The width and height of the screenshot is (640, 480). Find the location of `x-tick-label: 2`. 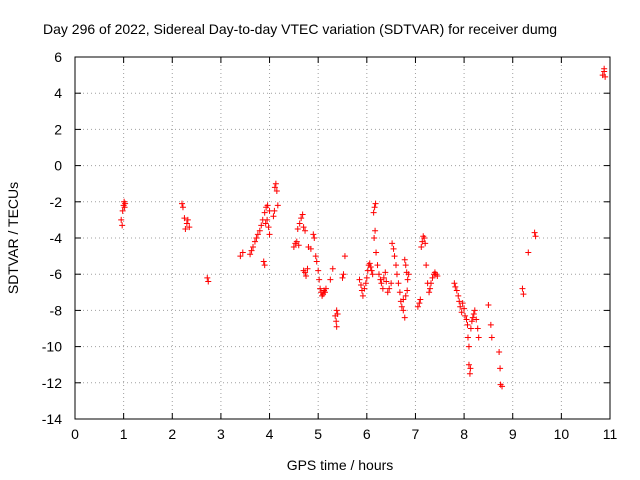

x-tick-label: 2 is located at coordinates (172, 434).